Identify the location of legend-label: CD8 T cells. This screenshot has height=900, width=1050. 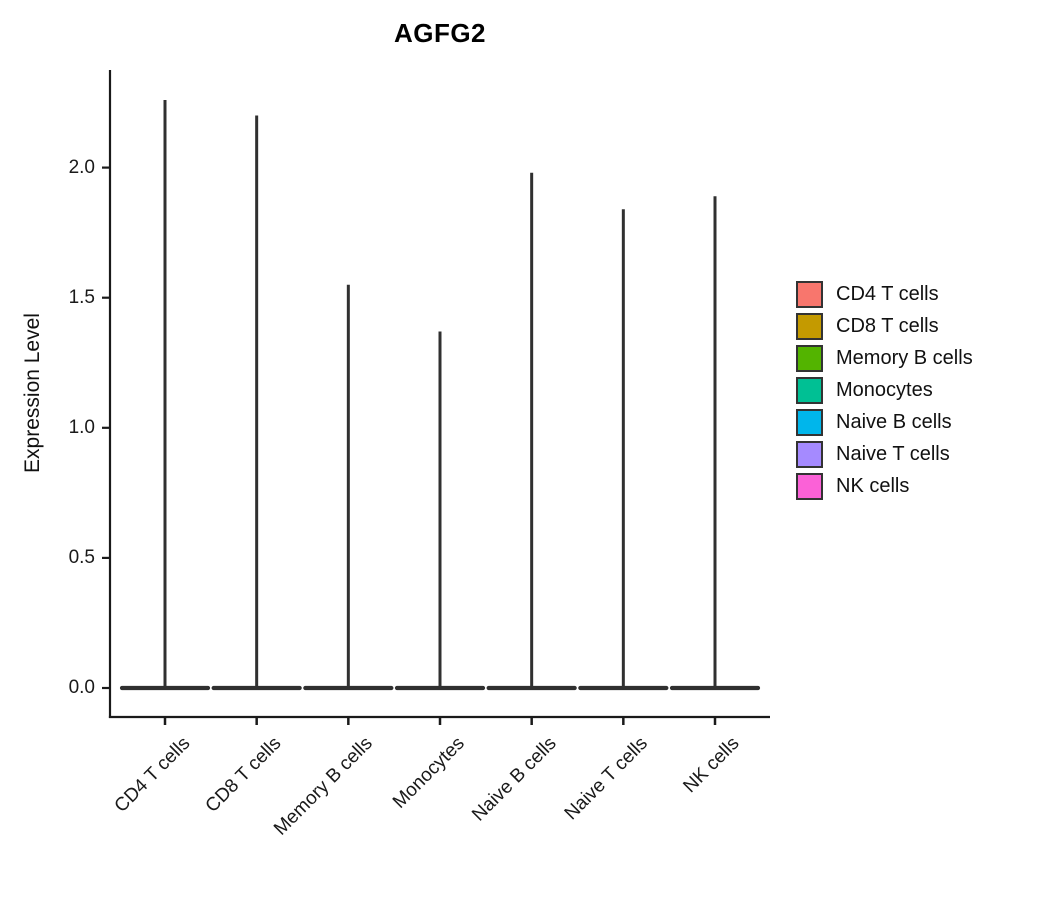
(887, 326).